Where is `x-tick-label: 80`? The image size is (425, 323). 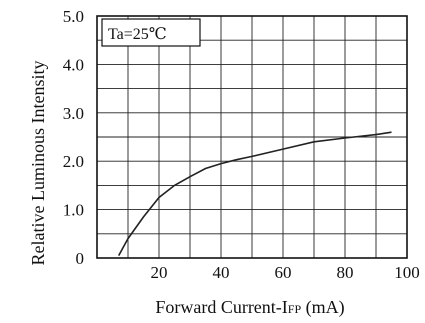
x-tick-label: 80 is located at coordinates (345, 272).